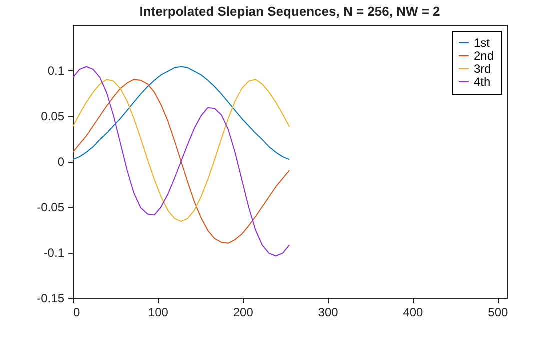 Image resolution: width=560 pixels, height=337 pixels. Describe the element at coordinates (328, 313) in the screenshot. I see `x-tick-label: 300` at that location.